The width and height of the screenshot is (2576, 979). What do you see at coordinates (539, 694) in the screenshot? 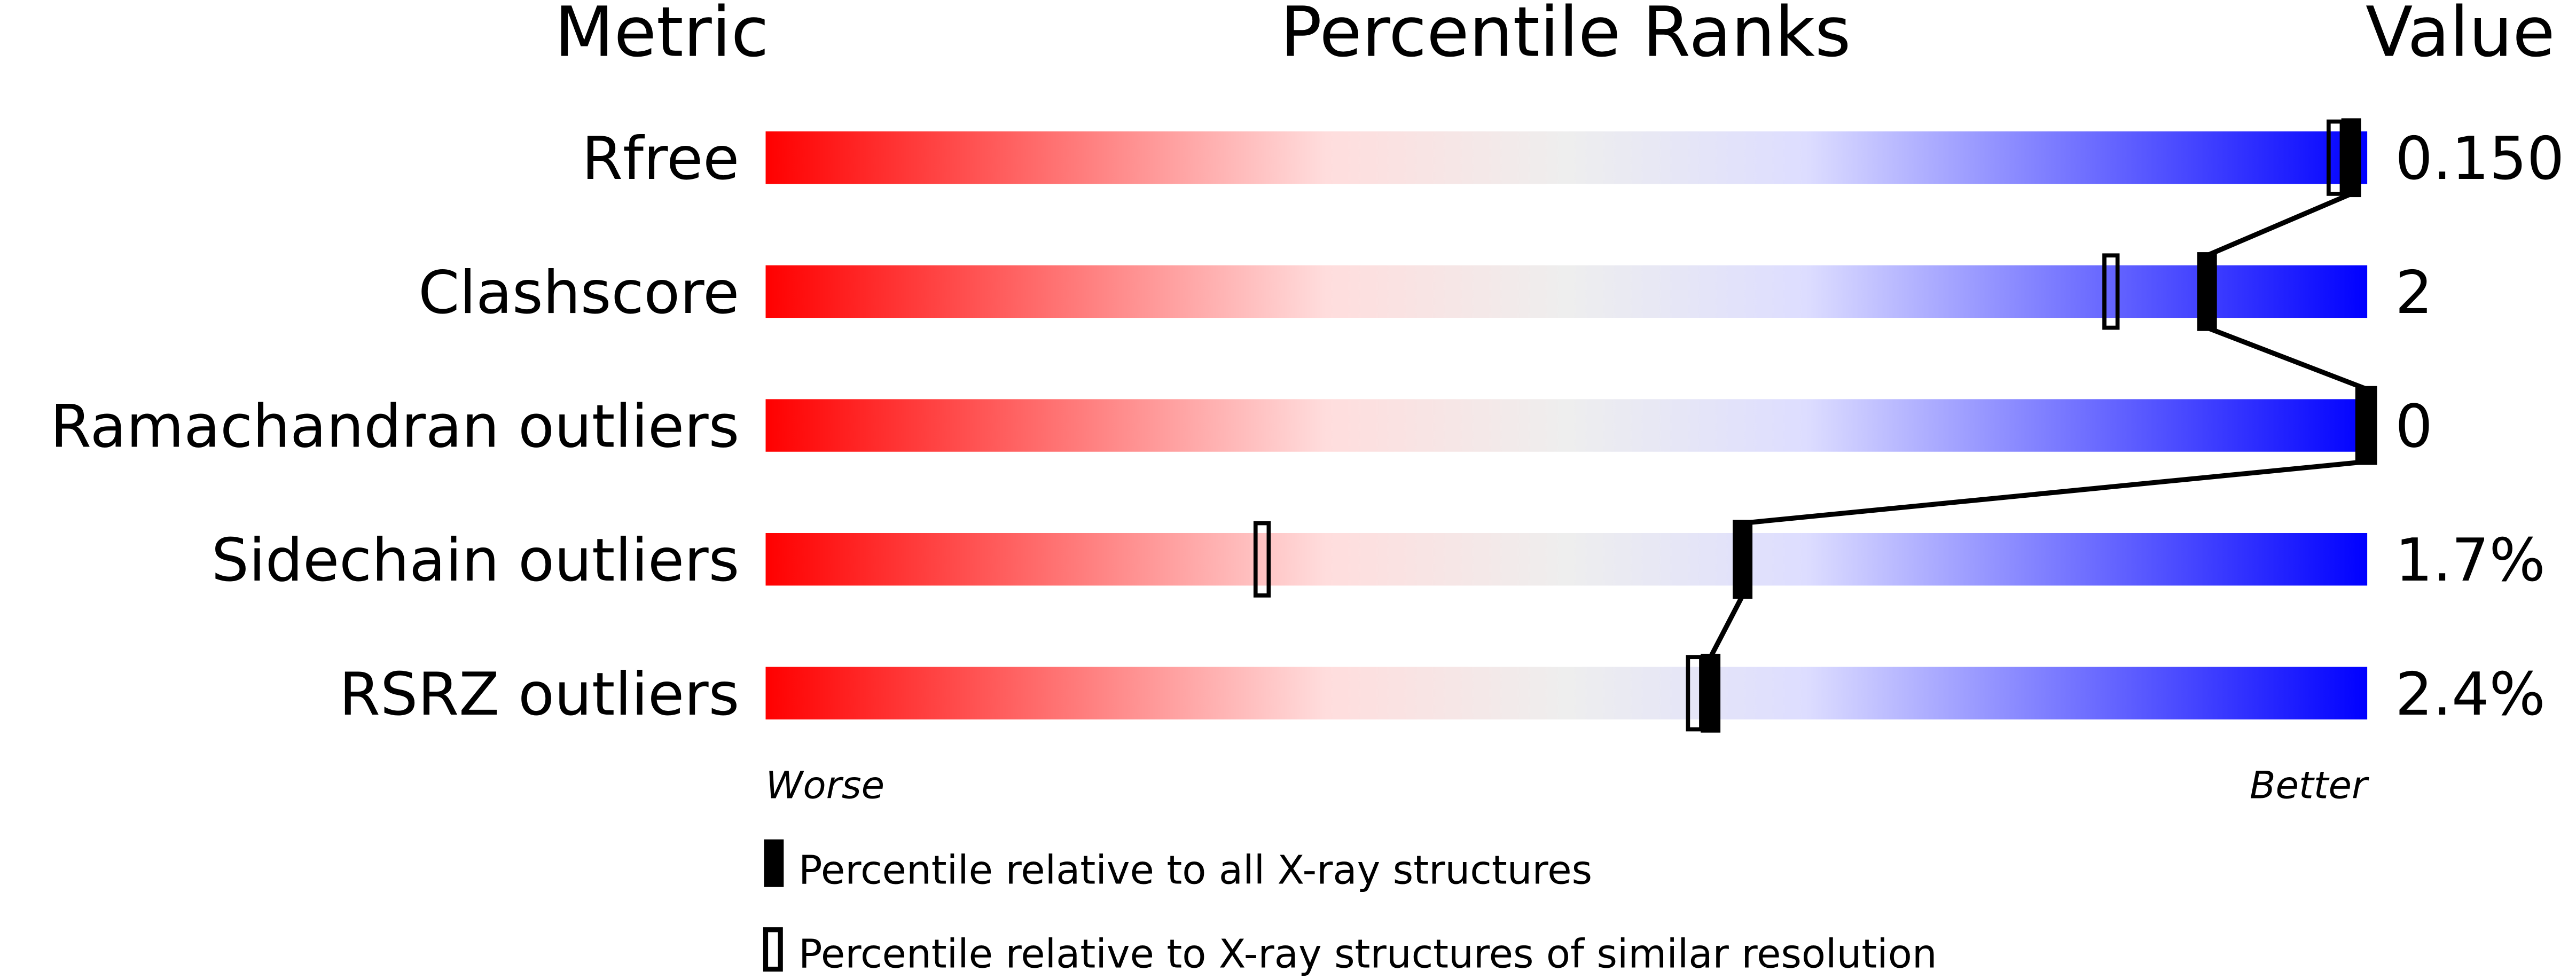
I see `metric-label: RSRZ outliers` at bounding box center [539, 694].